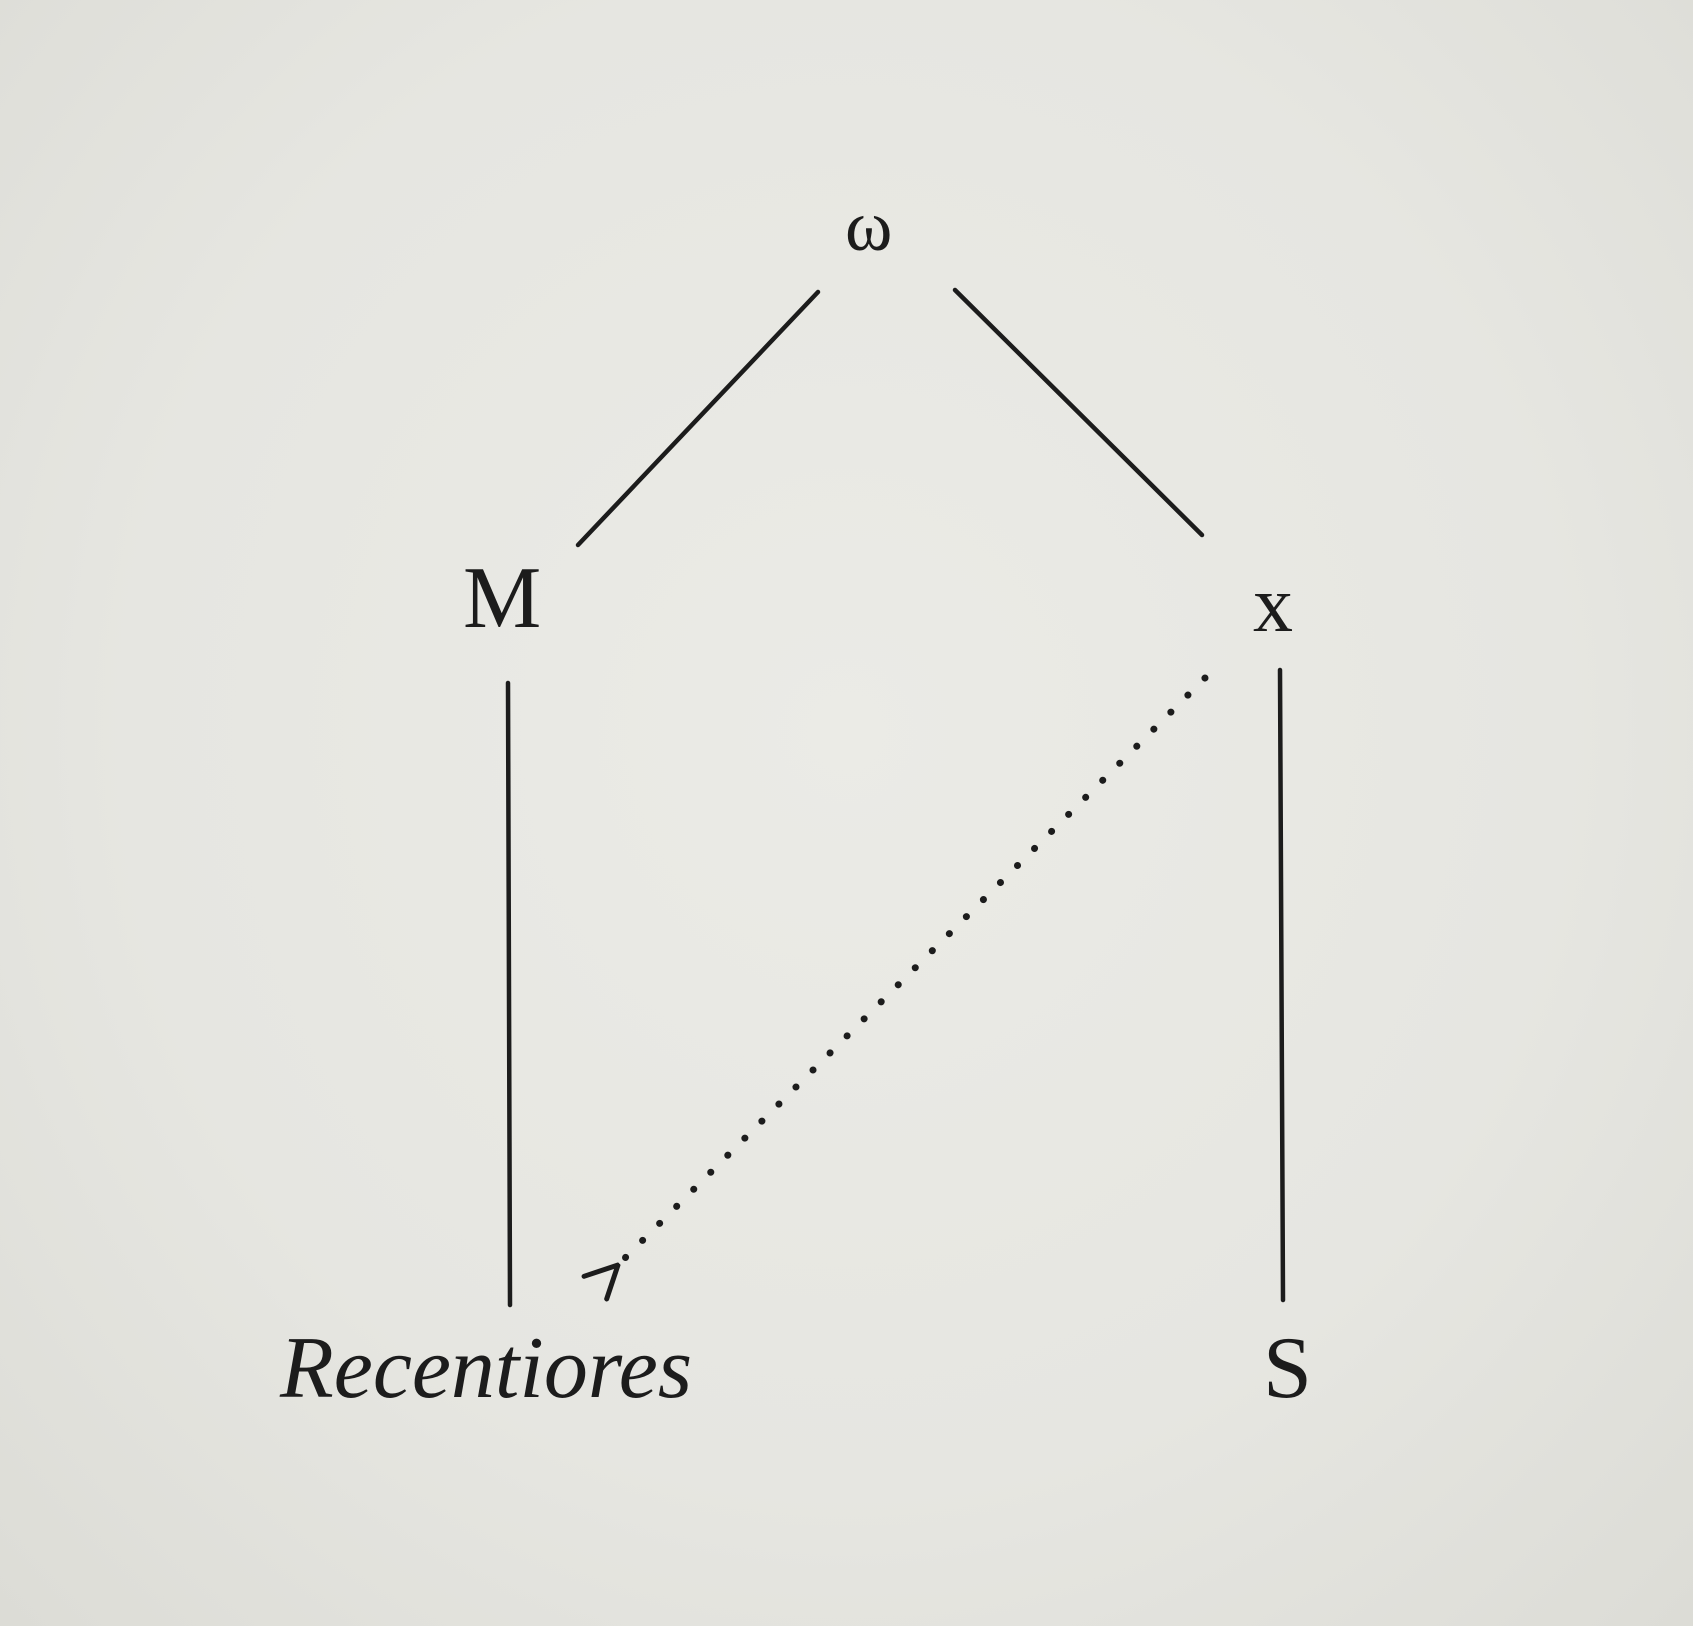 Image resolution: width=1693 pixels, height=1626 pixels. What do you see at coordinates (1078, 412) in the screenshot?
I see `edge-omega-to-x` at bounding box center [1078, 412].